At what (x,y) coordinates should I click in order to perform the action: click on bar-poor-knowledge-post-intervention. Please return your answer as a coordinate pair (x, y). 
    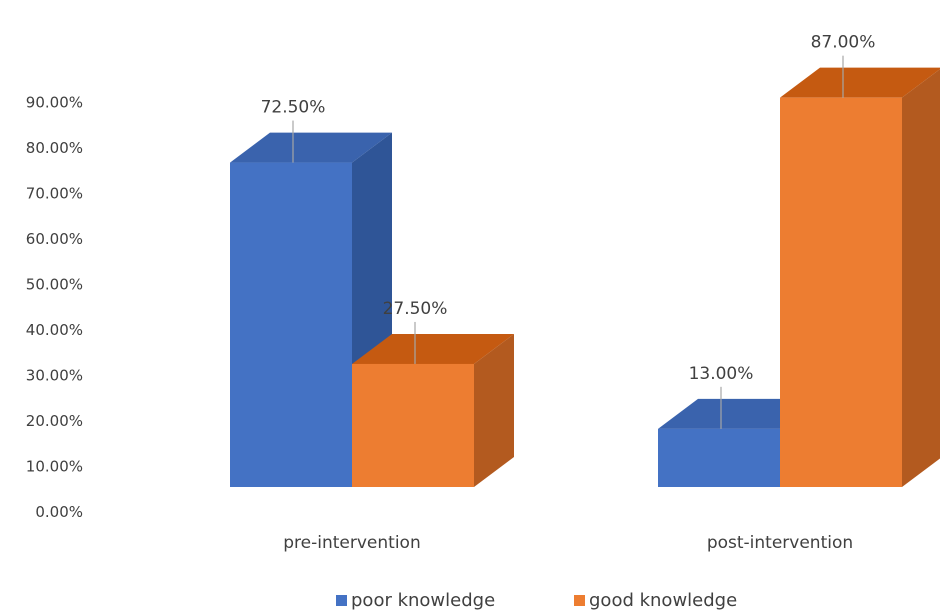
    Looking at the image, I should click on (739, 442).